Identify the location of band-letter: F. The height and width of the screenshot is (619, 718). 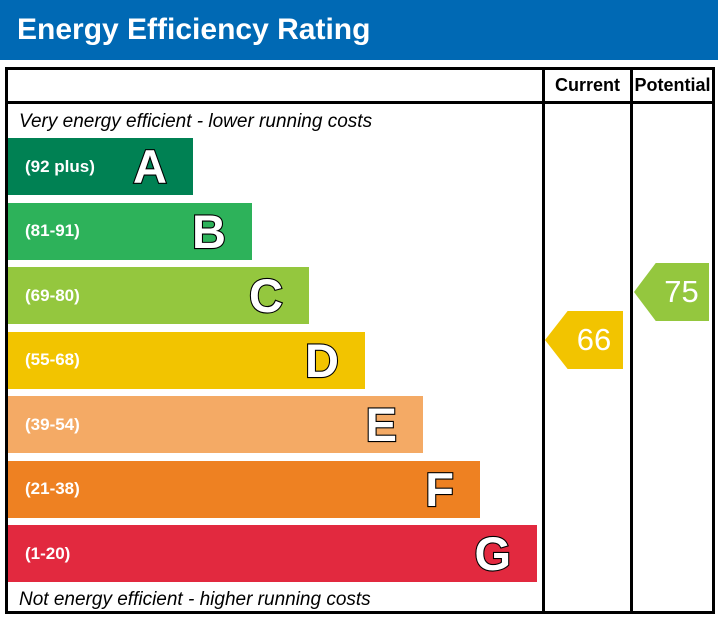
(439, 489).